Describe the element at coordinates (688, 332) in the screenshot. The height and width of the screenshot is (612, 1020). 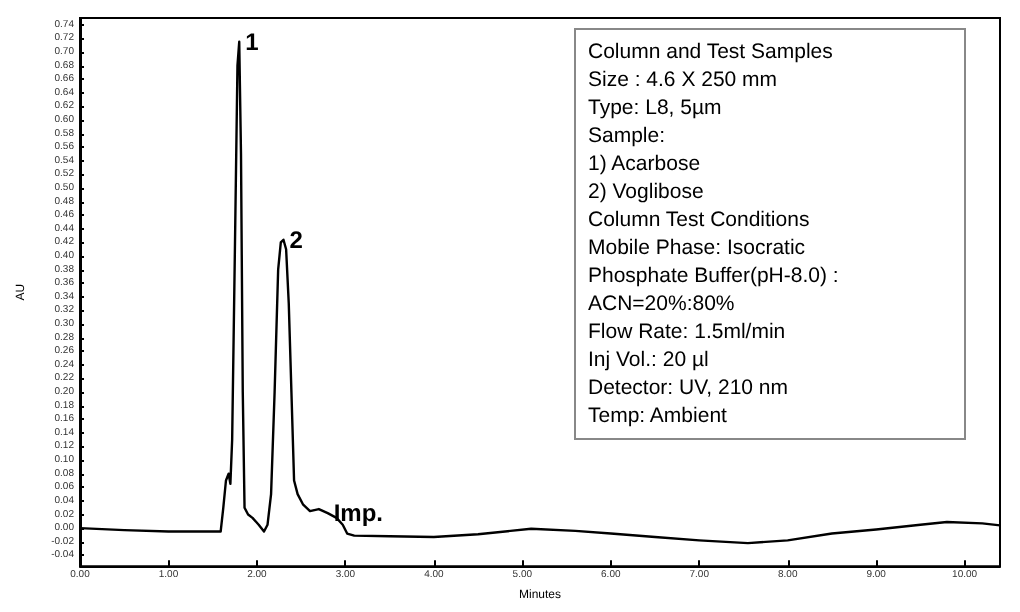
I see `annotation: Flow Rate: 1.5ml/min` at that location.